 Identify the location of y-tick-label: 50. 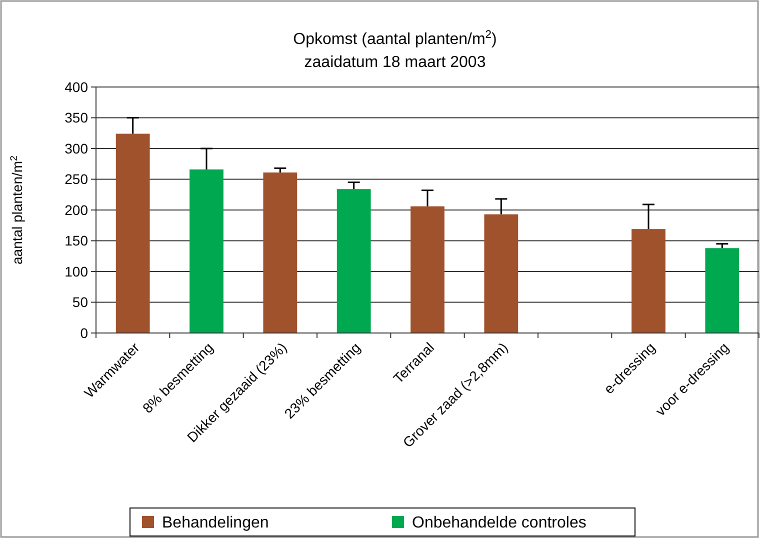
(80, 302).